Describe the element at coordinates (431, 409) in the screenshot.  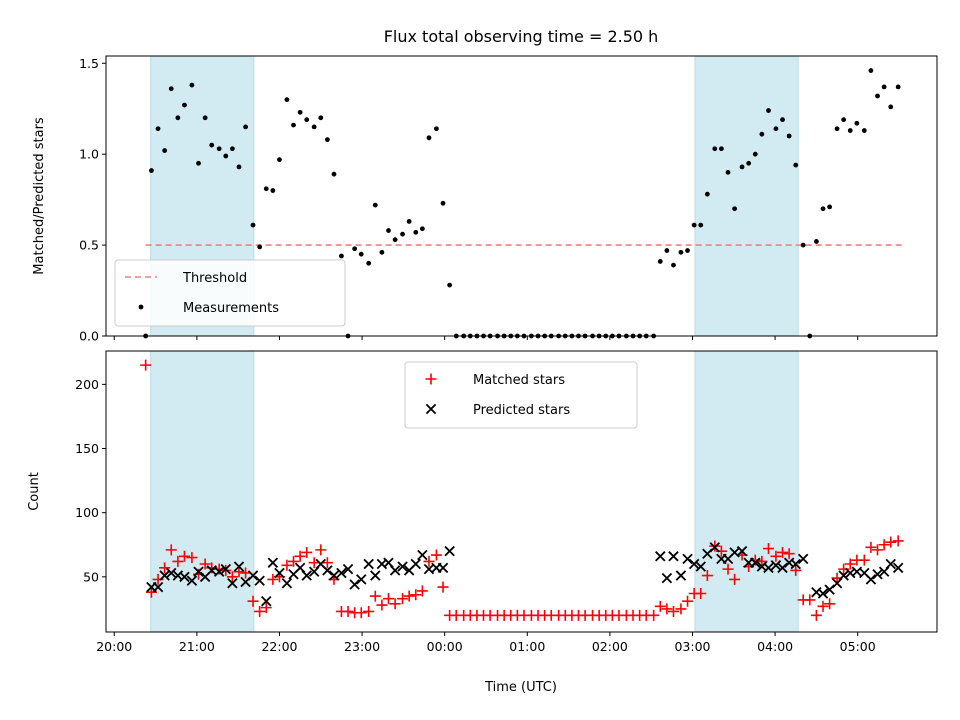
I see `legend-marker-glyph` at that location.